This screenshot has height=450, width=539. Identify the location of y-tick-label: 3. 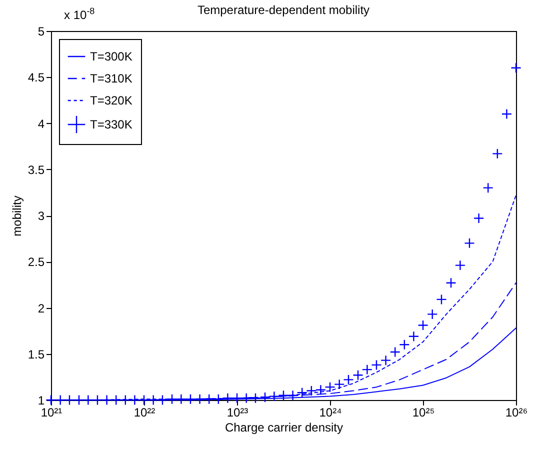
(41, 216).